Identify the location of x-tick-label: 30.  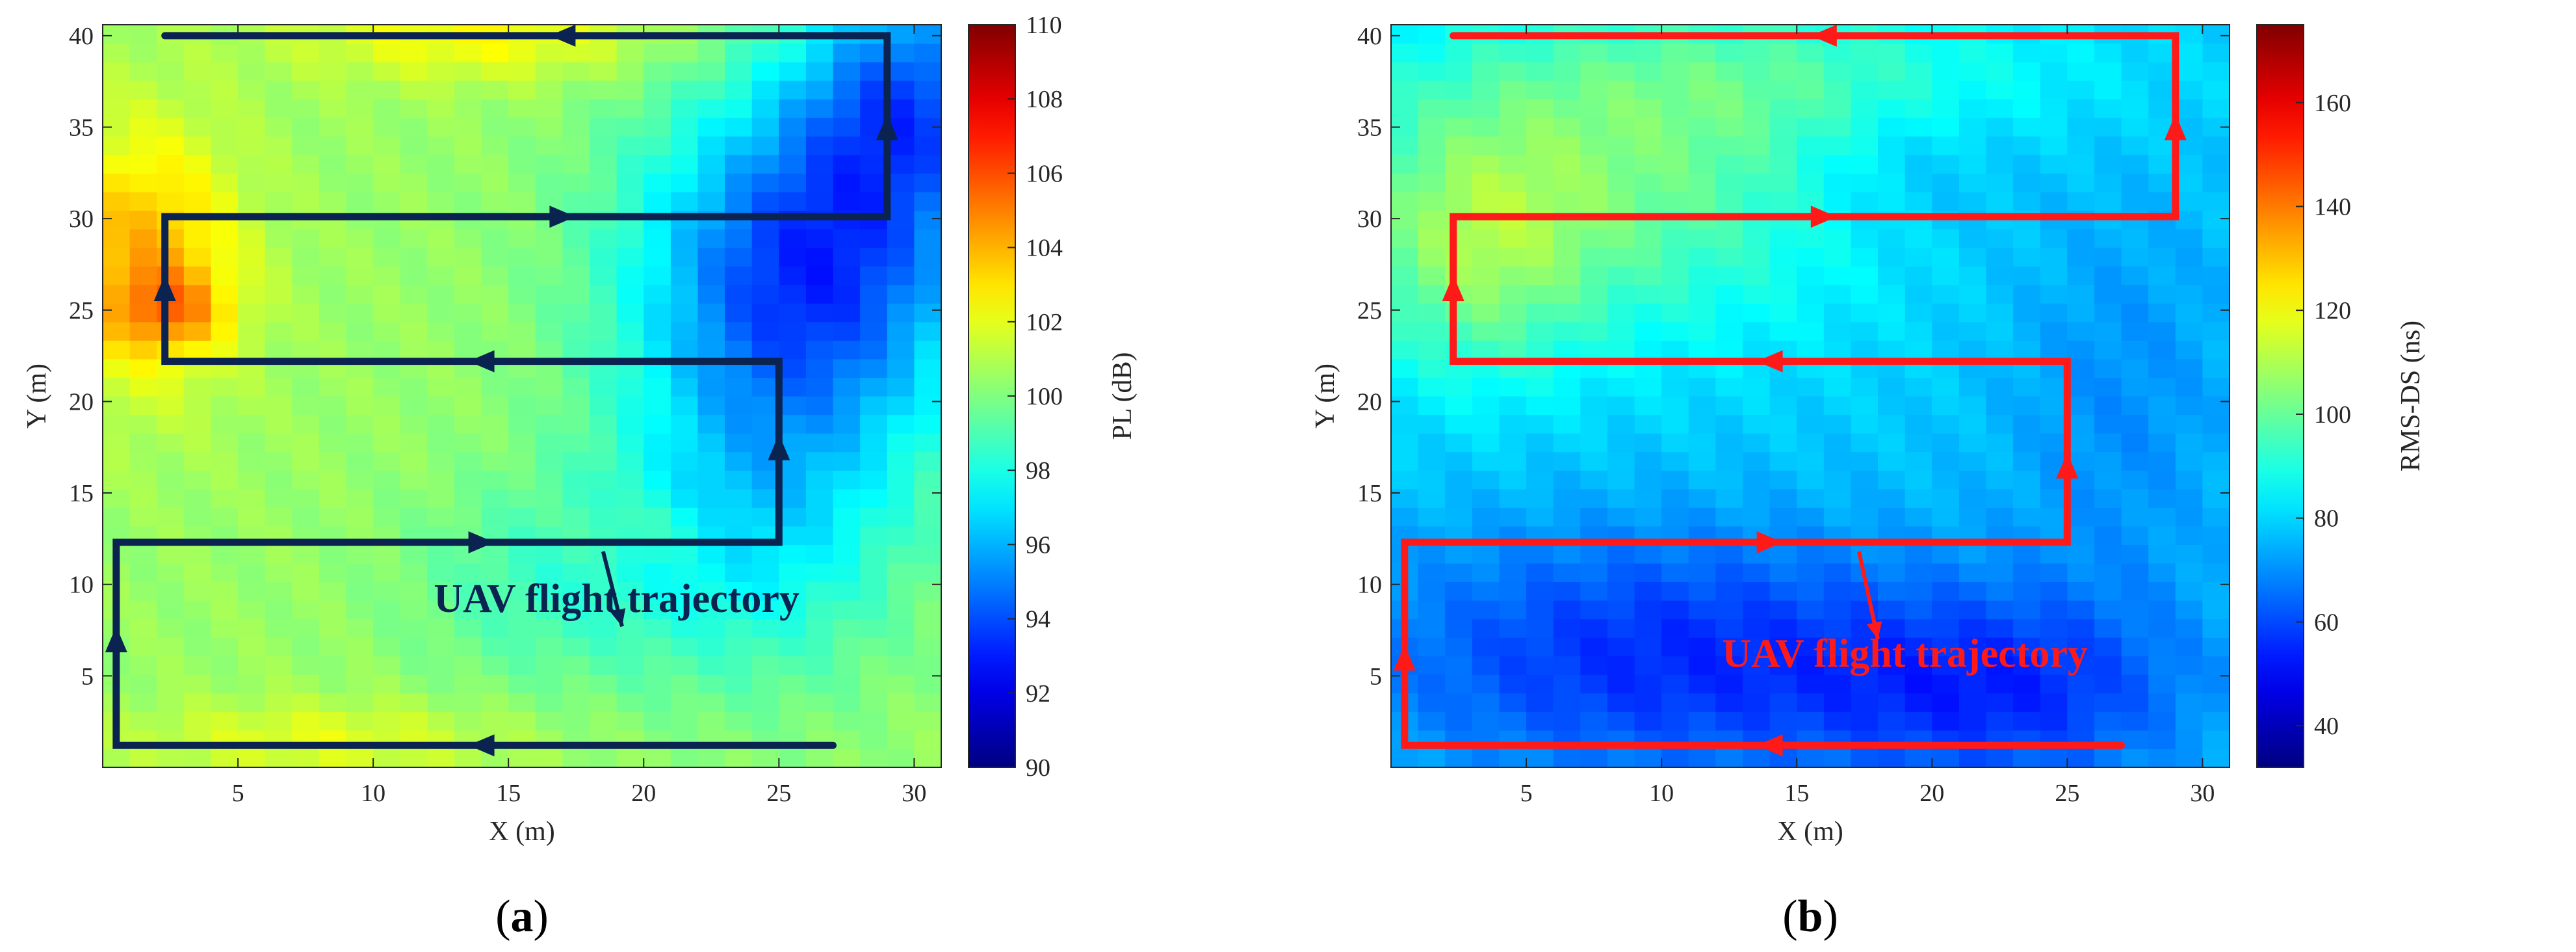
(914, 793).